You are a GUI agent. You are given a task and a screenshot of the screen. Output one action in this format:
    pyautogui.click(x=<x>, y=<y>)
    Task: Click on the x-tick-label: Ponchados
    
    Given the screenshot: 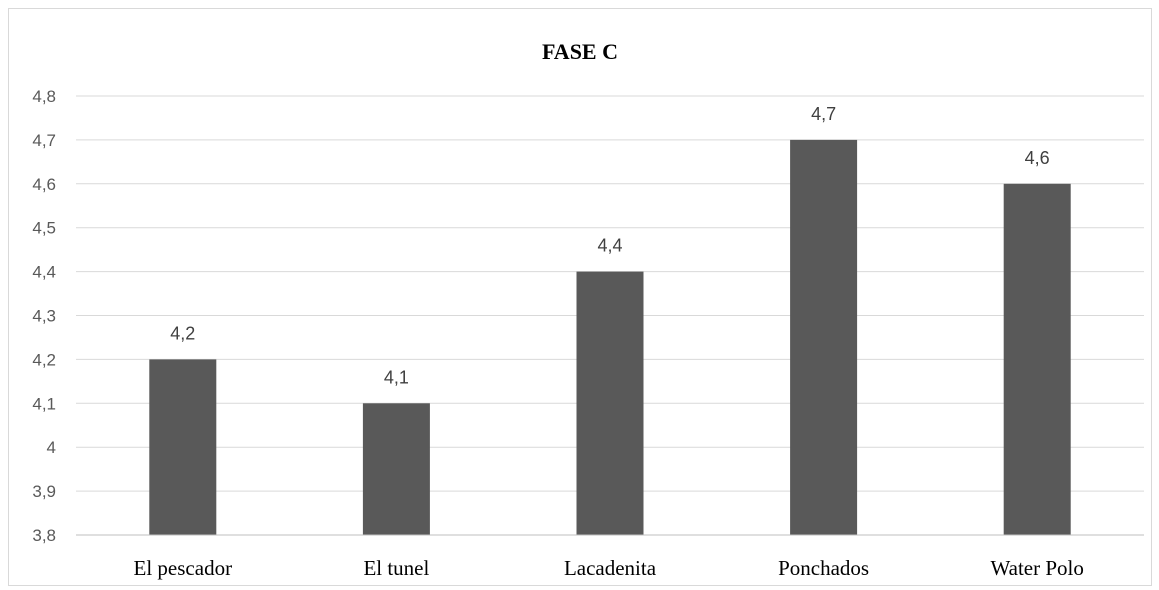 What is the action you would take?
    pyautogui.click(x=823, y=568)
    